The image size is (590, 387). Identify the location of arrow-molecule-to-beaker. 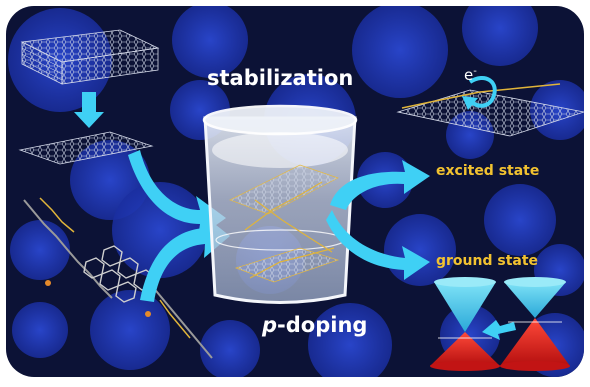
(185, 258).